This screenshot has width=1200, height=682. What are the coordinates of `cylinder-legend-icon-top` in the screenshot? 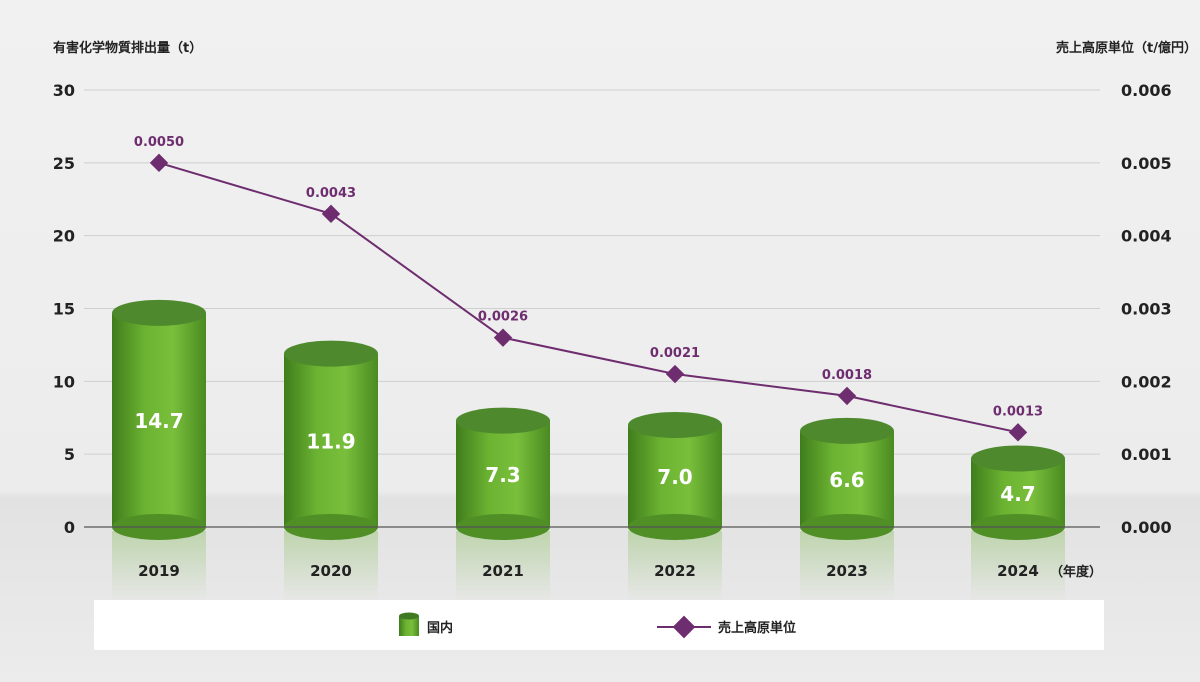 It's located at (409, 616).